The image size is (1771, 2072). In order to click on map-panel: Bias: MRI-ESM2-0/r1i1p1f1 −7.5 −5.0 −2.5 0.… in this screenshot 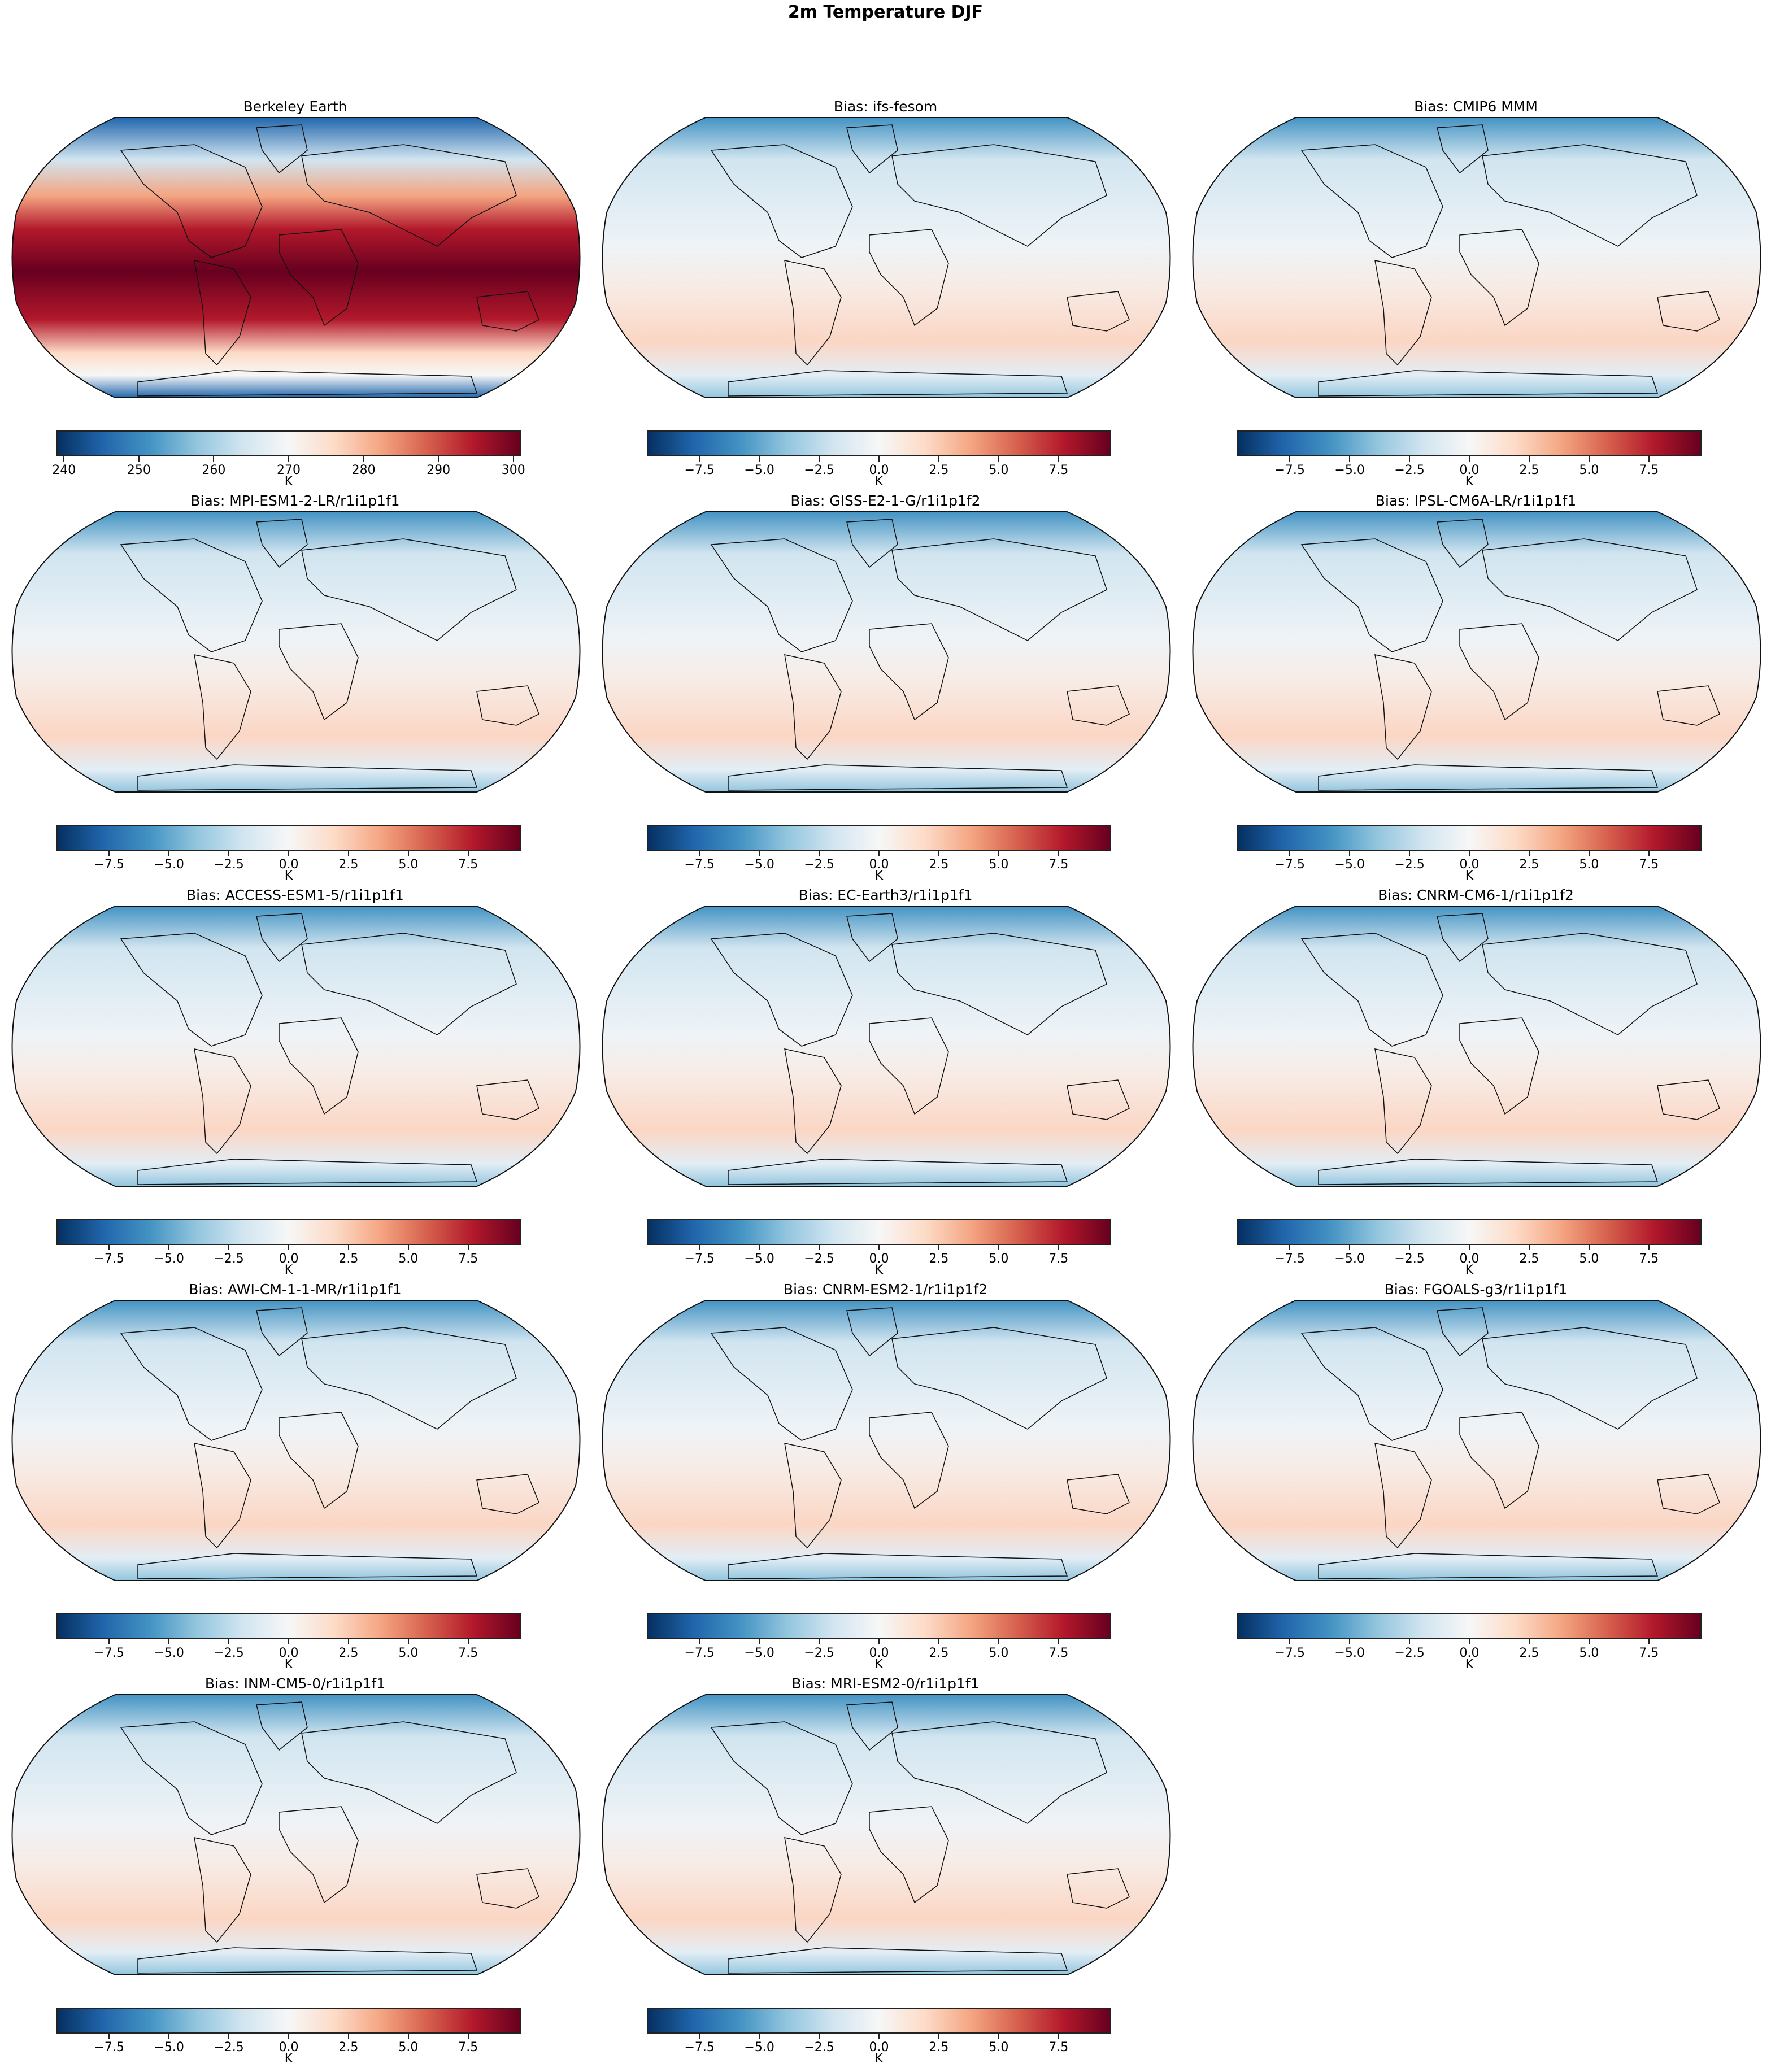, I will do `click(885, 1864)`.